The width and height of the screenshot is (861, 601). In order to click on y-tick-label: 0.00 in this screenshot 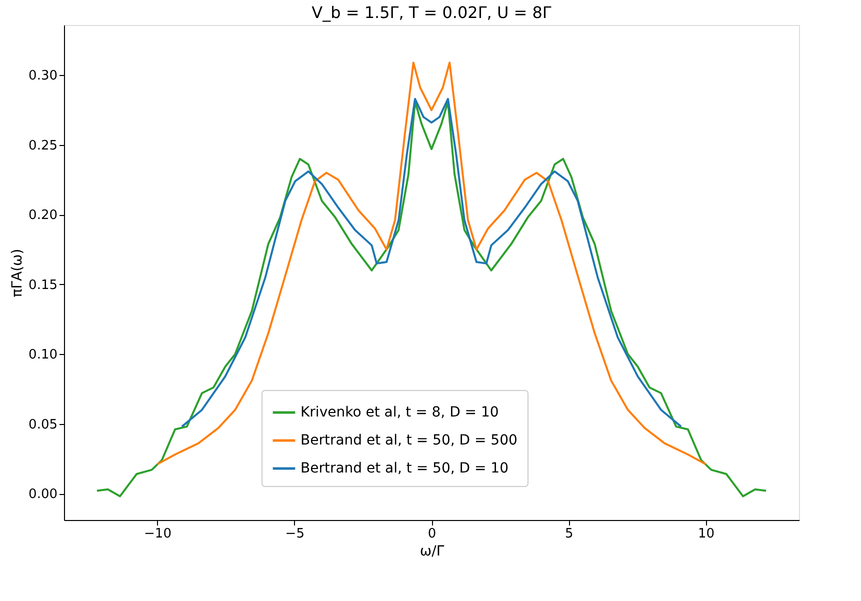, I will do `click(43, 494)`.